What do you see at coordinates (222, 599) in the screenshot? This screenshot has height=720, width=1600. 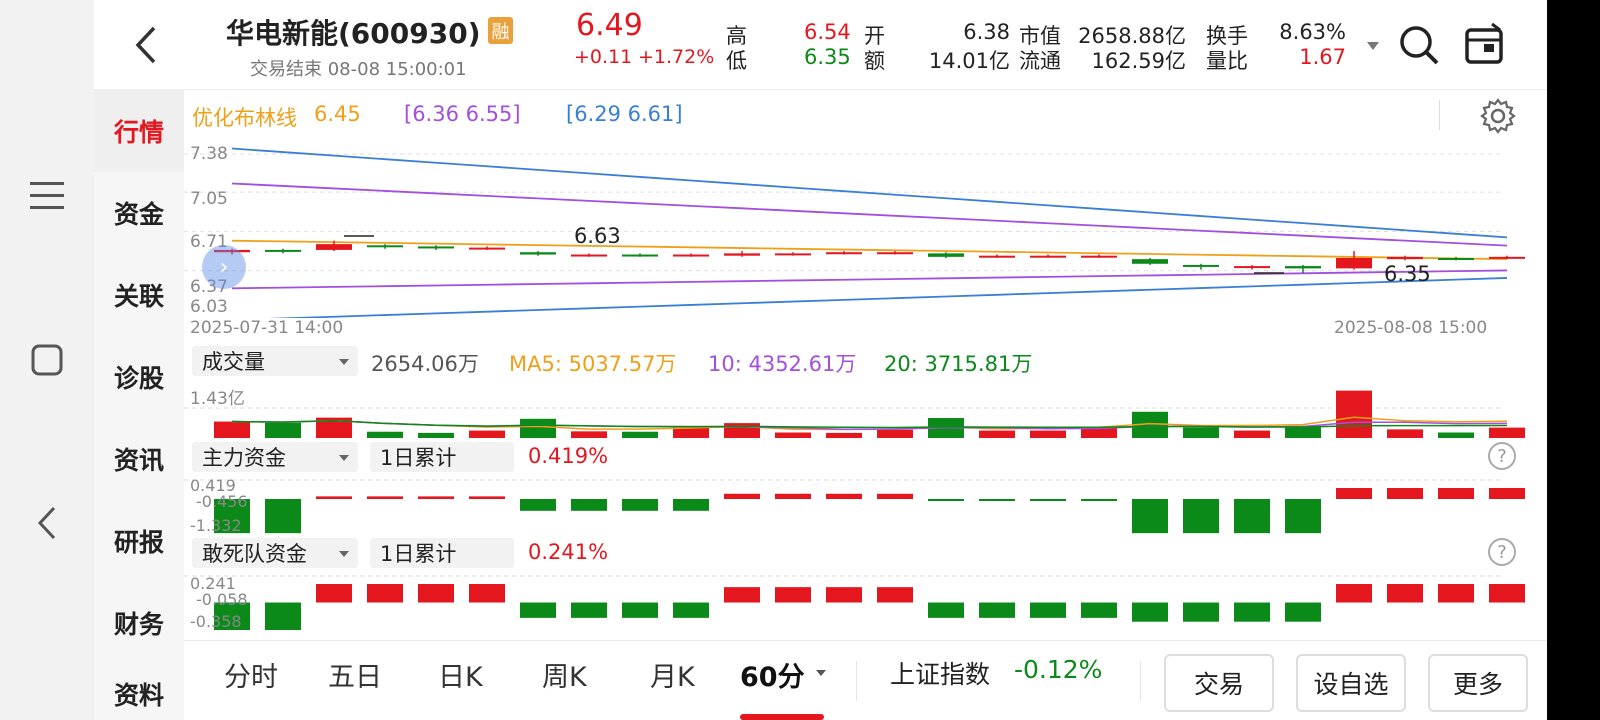 I see `dare-tick-2: -0.058` at bounding box center [222, 599].